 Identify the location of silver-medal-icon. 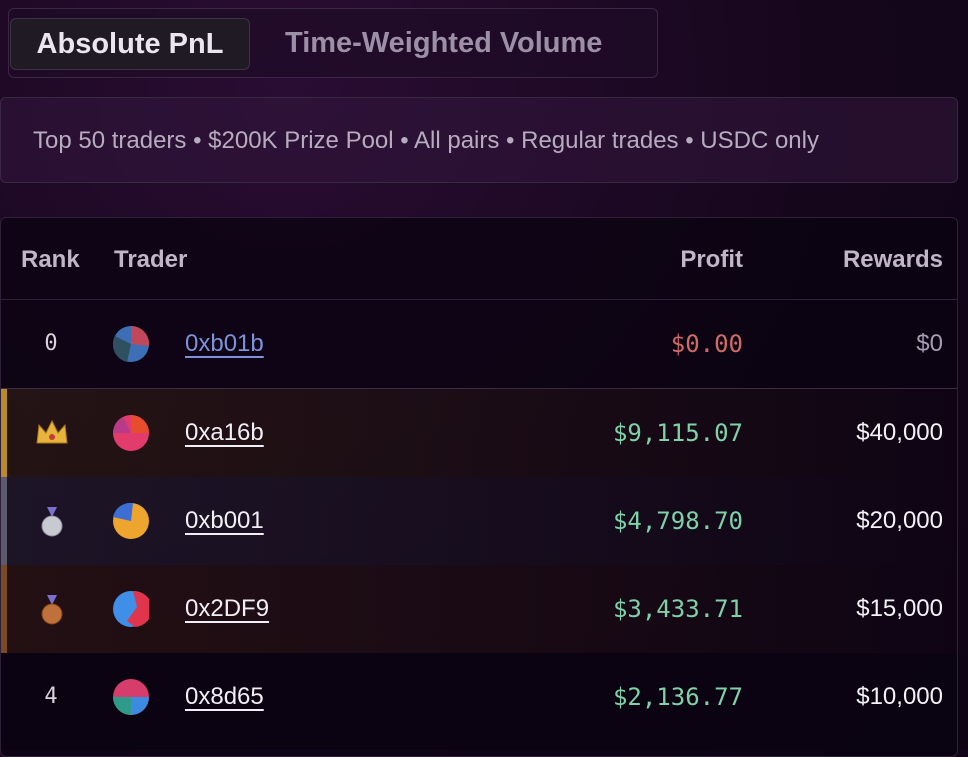
(52, 522).